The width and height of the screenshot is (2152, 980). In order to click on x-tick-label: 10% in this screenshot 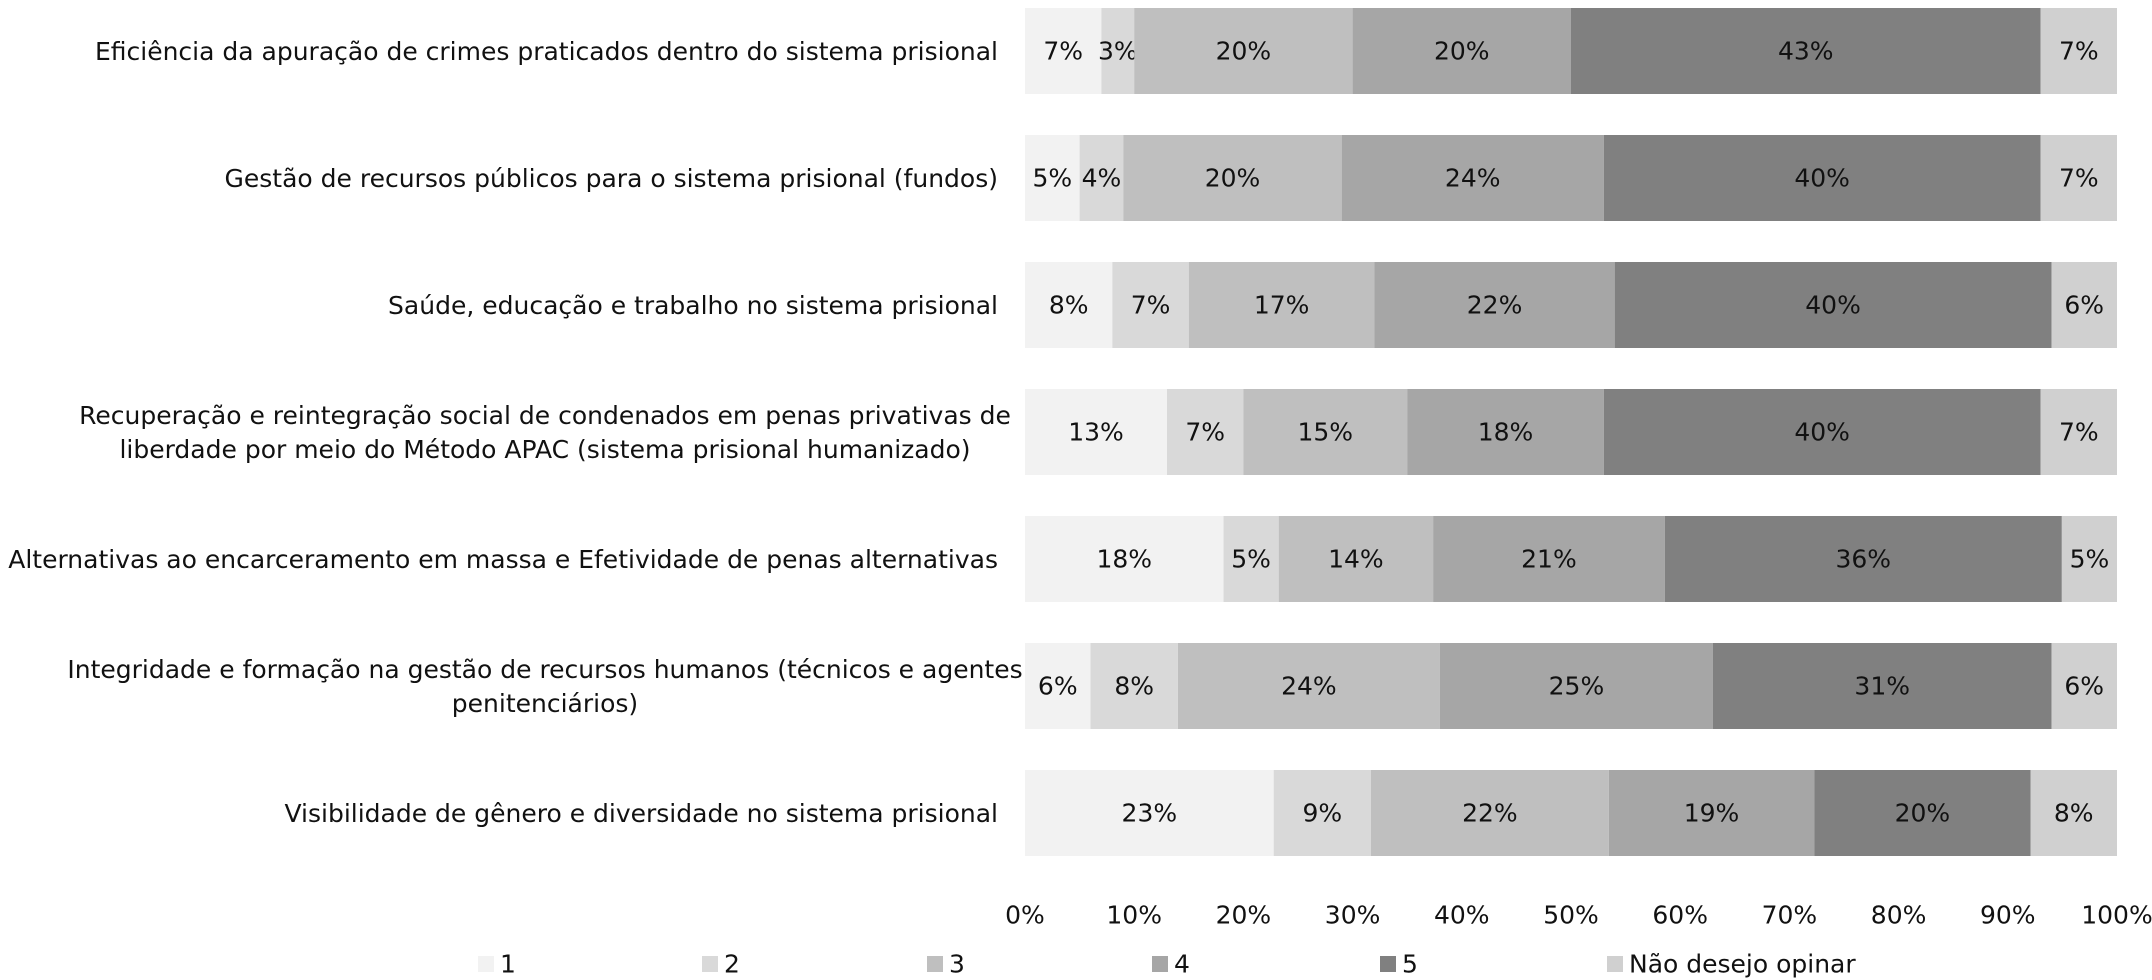, I will do `click(1134, 915)`.